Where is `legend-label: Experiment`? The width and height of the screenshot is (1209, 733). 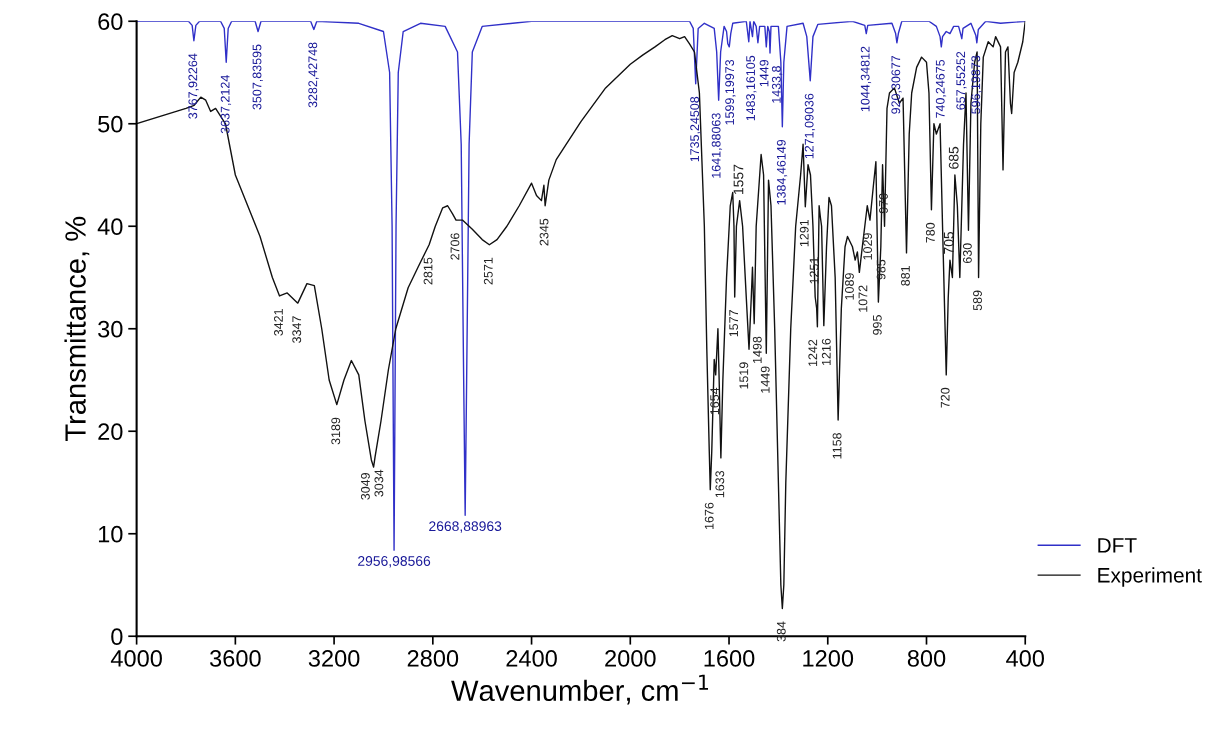 legend-label: Experiment is located at coordinates (1150, 577).